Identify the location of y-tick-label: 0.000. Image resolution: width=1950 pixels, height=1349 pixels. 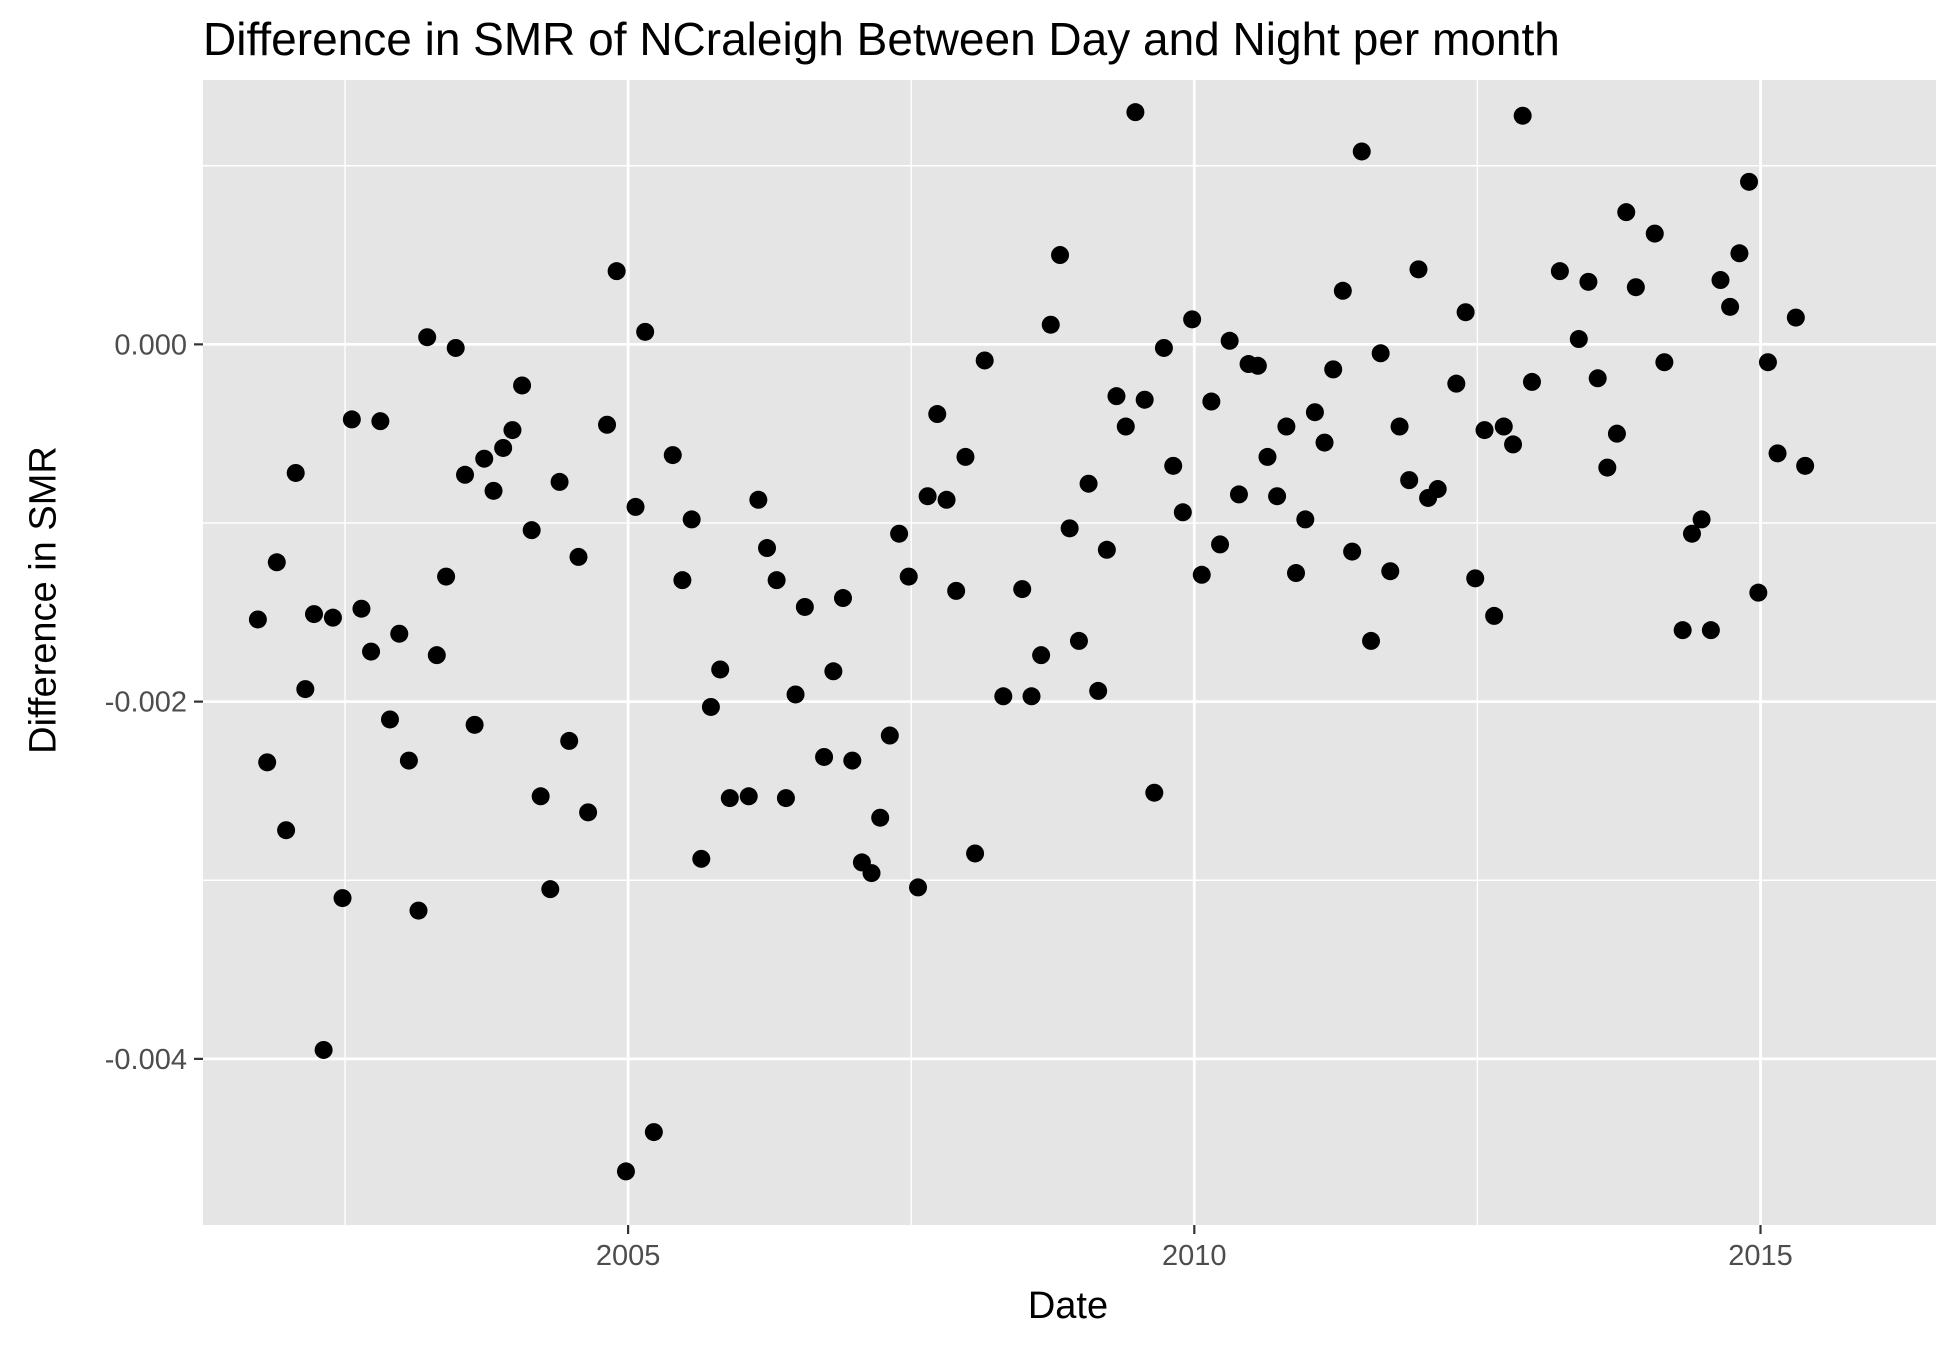
(150, 345).